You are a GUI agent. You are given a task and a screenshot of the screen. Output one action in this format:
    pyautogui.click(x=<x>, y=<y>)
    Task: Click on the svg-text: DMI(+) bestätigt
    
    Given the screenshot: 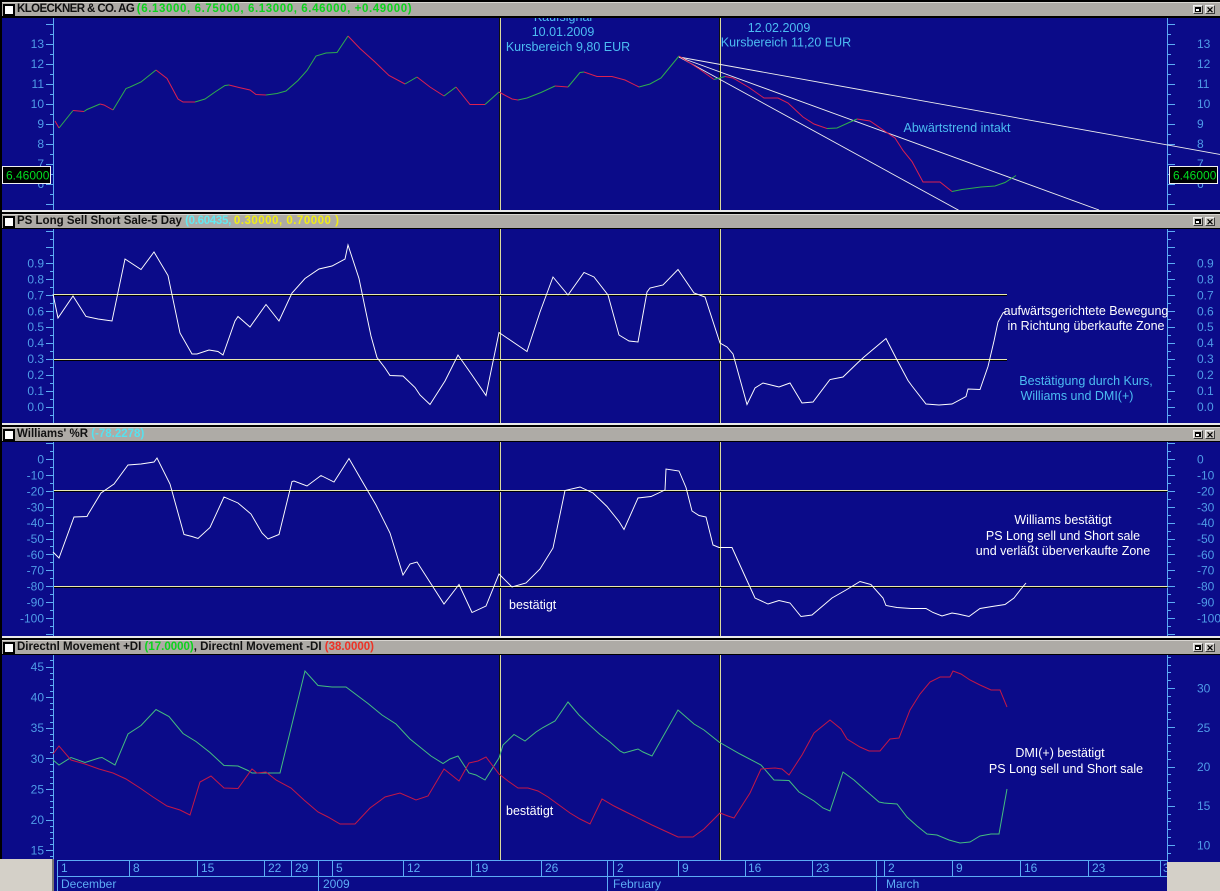 What is the action you would take?
    pyautogui.click(x=1060, y=753)
    